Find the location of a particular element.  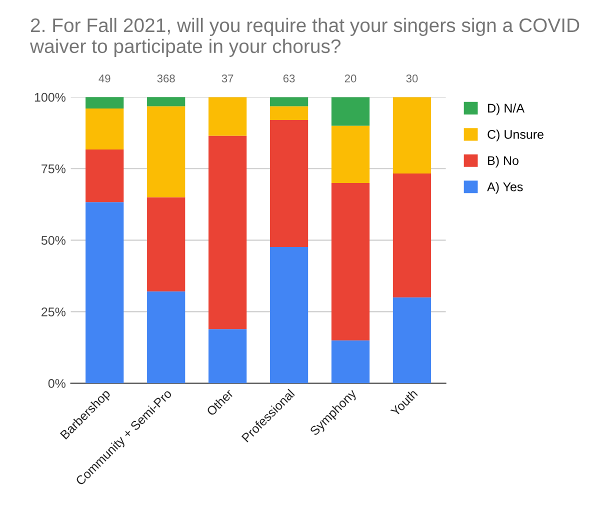

chart-title: 2. For Fall 2021, will you require that your singers sign a COVID waiver to participate in your chorus? is located at coordinates (305, 37).